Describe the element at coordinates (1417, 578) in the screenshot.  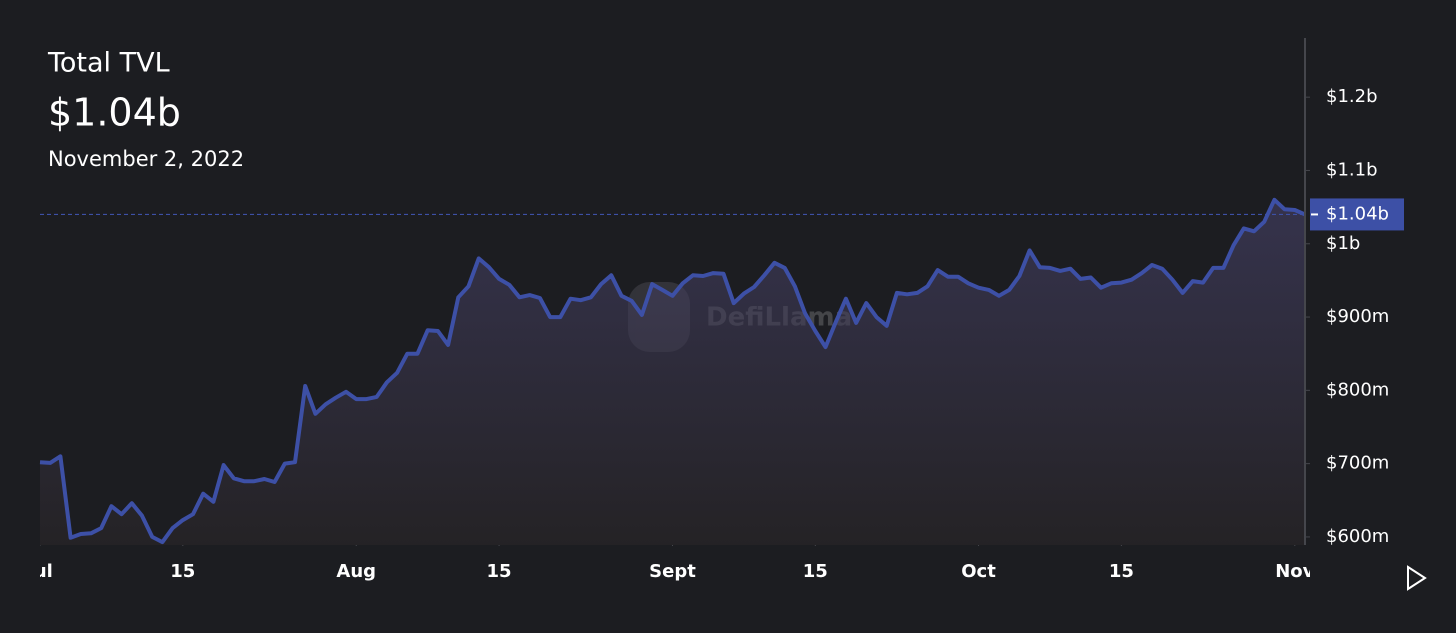
I see `play-button` at that location.